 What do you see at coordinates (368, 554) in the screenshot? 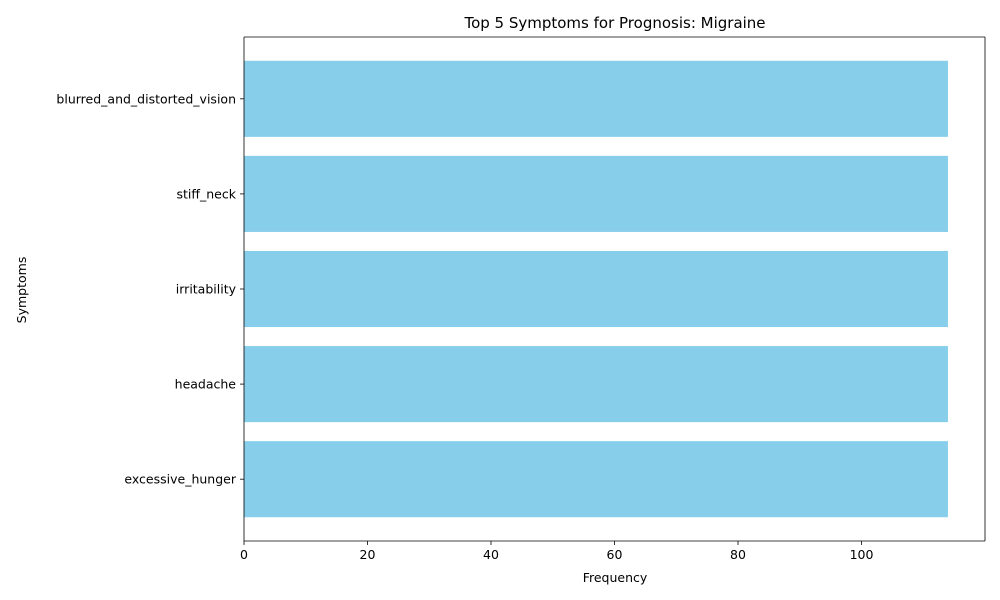
I see `x-tick-label: 20` at bounding box center [368, 554].